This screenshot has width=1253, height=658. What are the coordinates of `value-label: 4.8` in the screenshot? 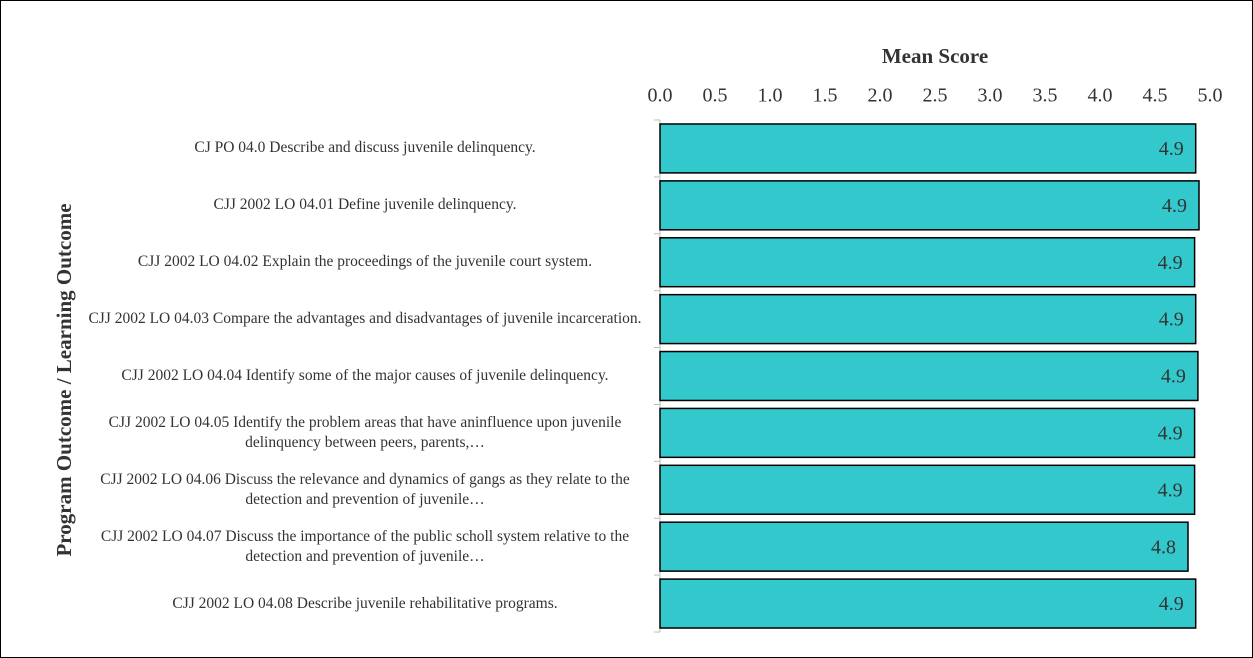 It's located at (1163, 547).